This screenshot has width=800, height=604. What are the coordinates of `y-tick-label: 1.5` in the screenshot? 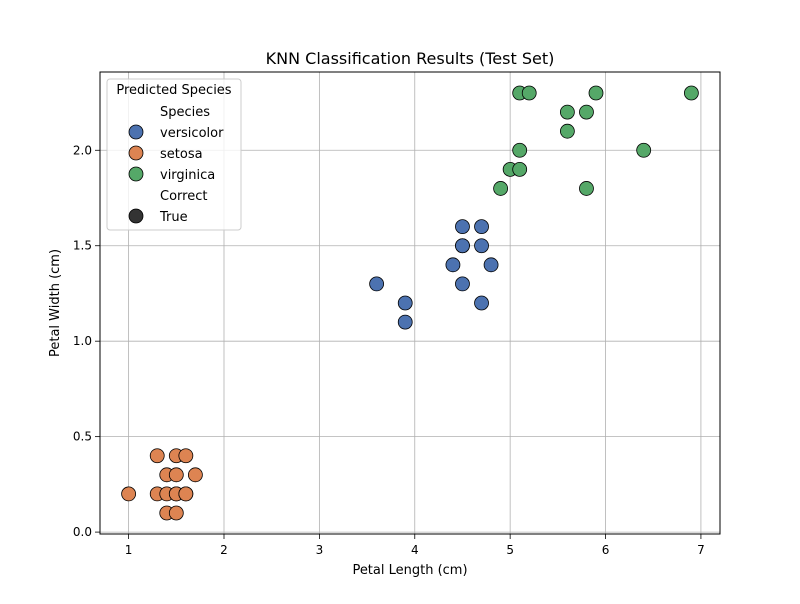 It's located at (82, 246).